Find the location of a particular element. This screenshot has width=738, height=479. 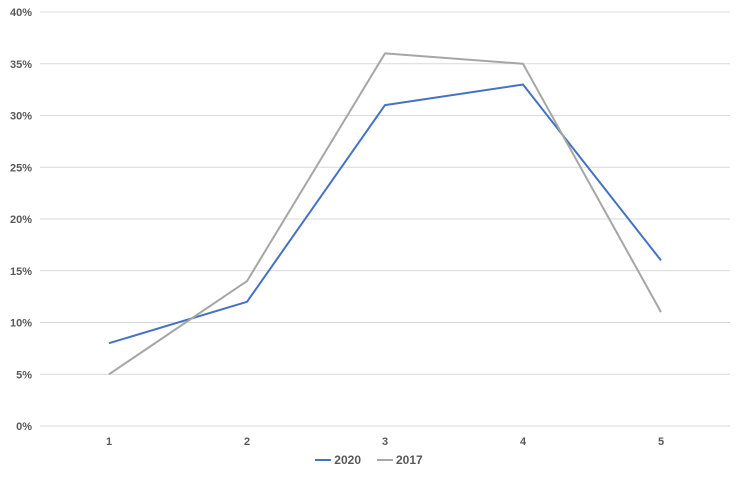

legend-item-2020: 2020 is located at coordinates (338, 460).